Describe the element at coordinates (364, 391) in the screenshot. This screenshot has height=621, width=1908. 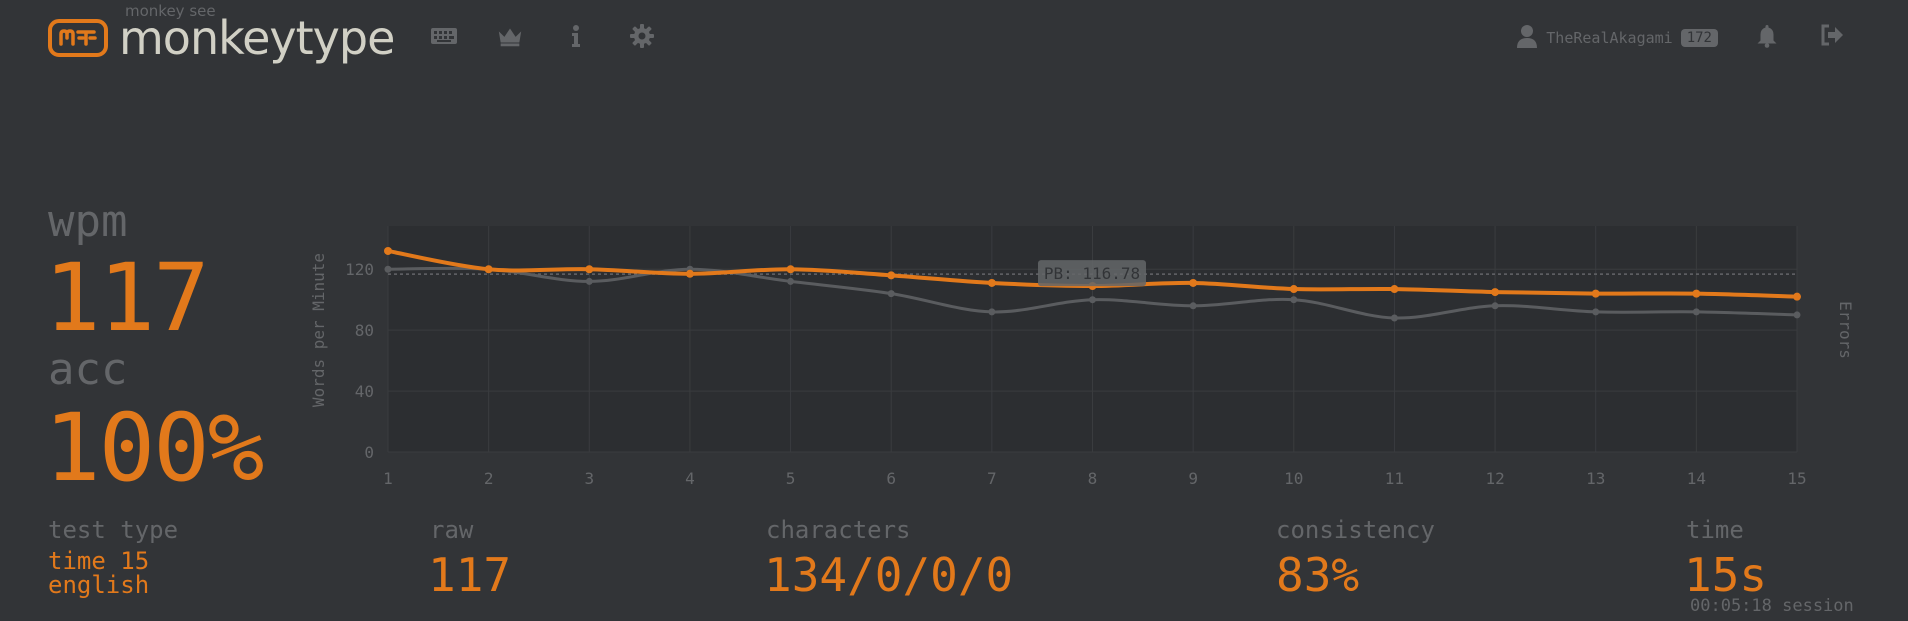
I see `y-tick-label: 40` at that location.